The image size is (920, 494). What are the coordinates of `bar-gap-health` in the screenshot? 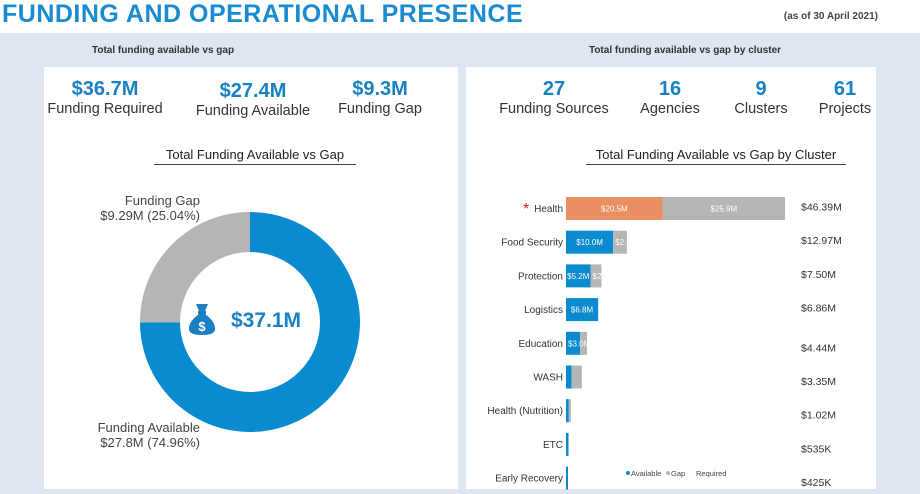 It's located at (724, 208).